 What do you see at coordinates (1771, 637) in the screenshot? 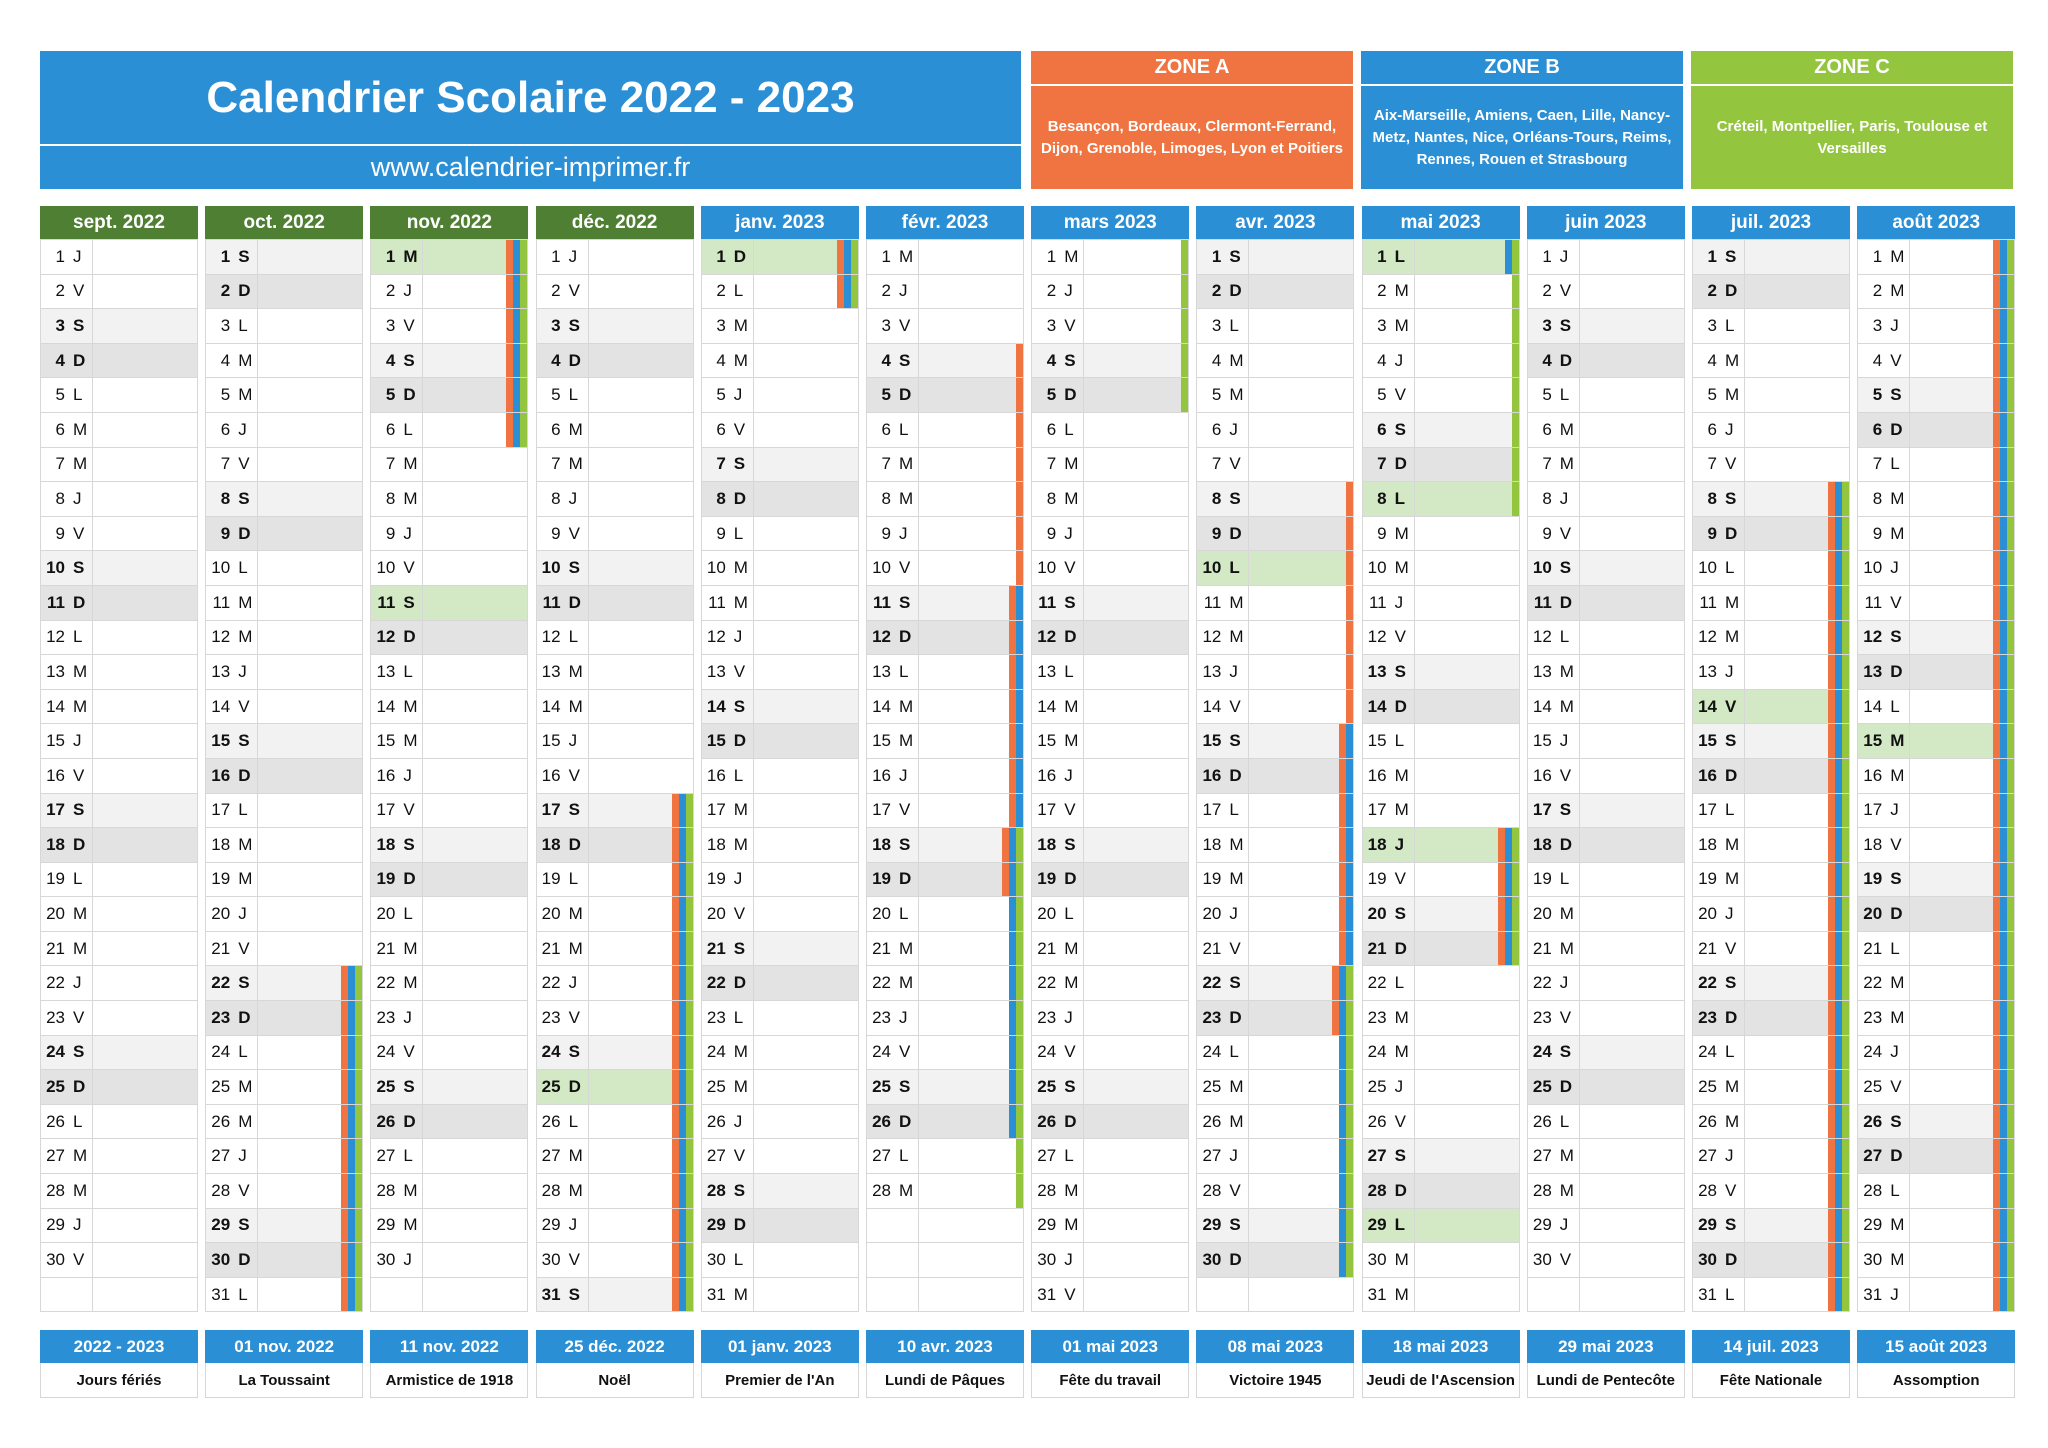
I see `day-cell: 12 M` at bounding box center [1771, 637].